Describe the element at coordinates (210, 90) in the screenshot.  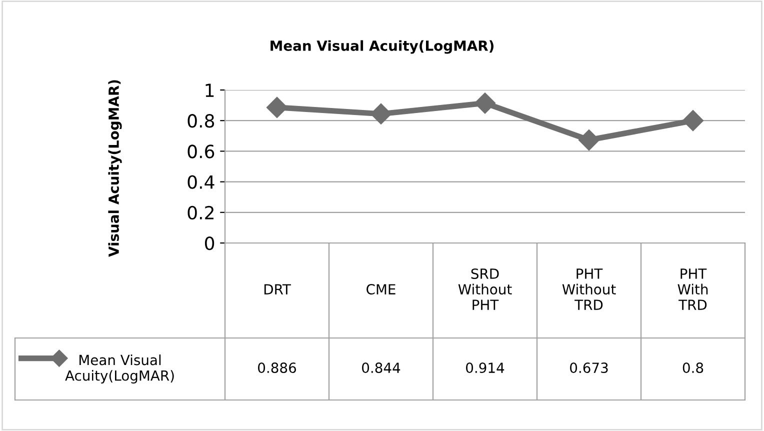
I see `y-tick-label: 1` at that location.